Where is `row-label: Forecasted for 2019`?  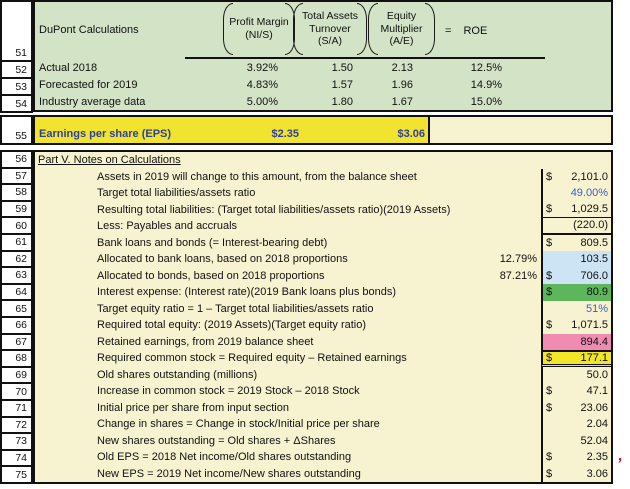
row-label: Forecasted for 2019 is located at coordinates (88, 84).